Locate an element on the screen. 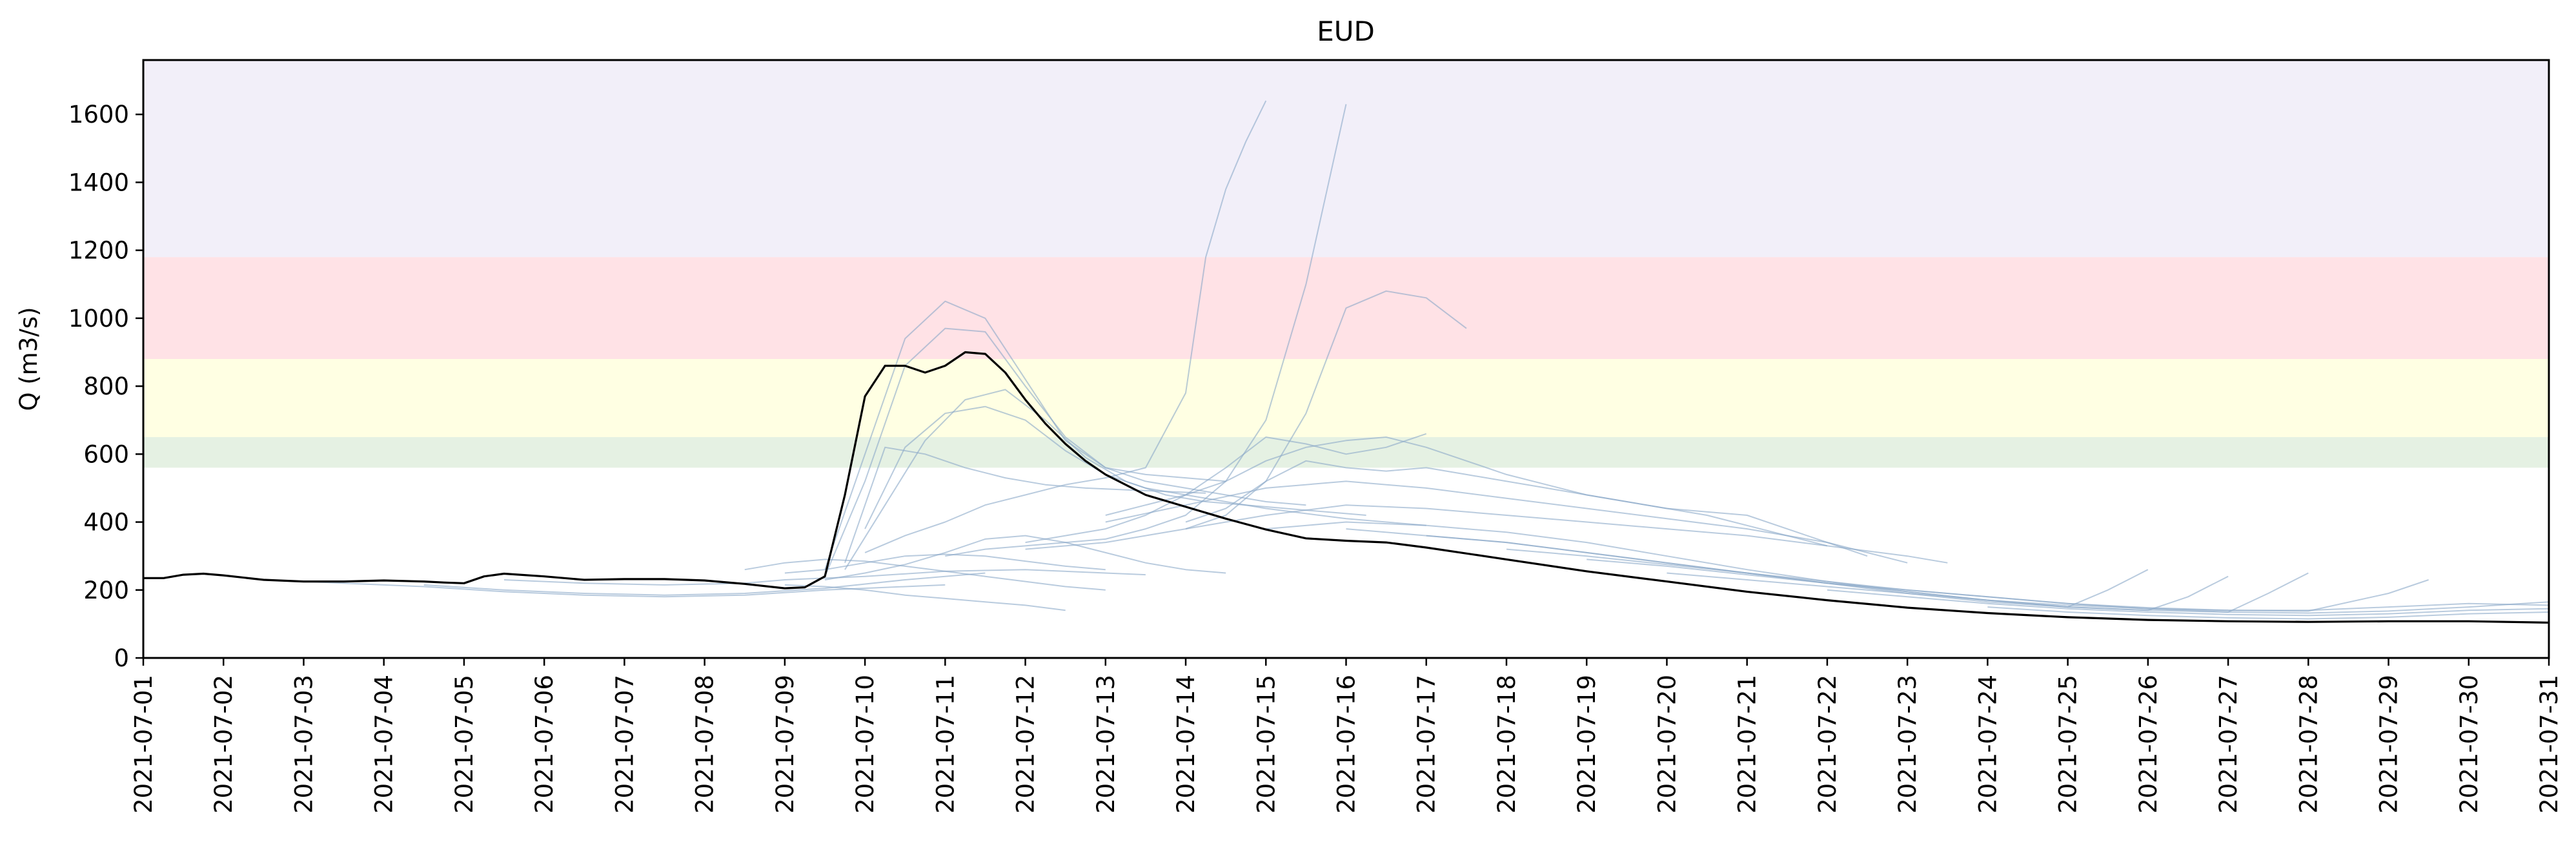 The height and width of the screenshot is (851, 2576). x-tick-label-2021-07-19: 2021-07-19 is located at coordinates (1587, 744).